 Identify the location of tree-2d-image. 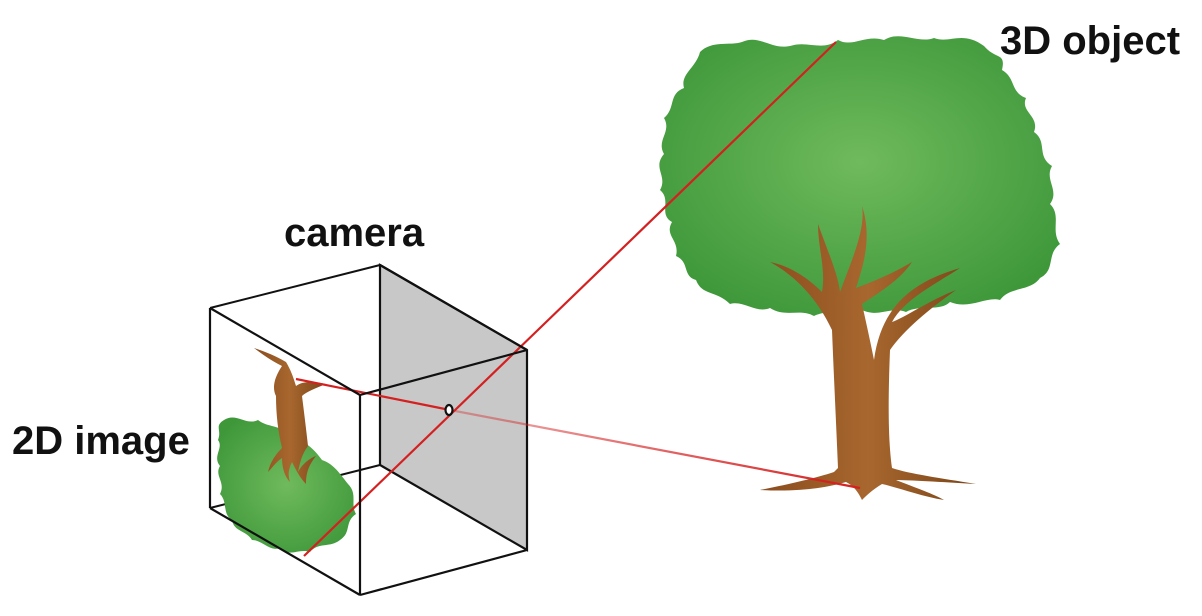
(286, 450).